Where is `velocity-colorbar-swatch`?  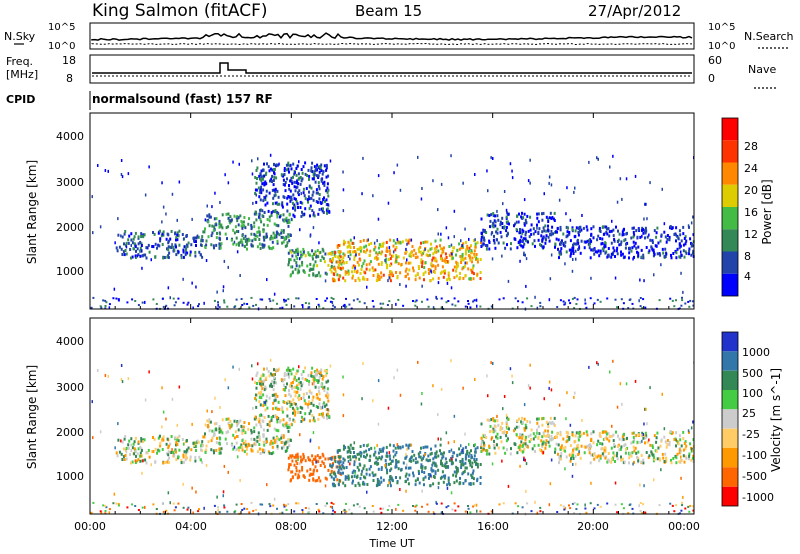 velocity-colorbar-swatch is located at coordinates (730, 496).